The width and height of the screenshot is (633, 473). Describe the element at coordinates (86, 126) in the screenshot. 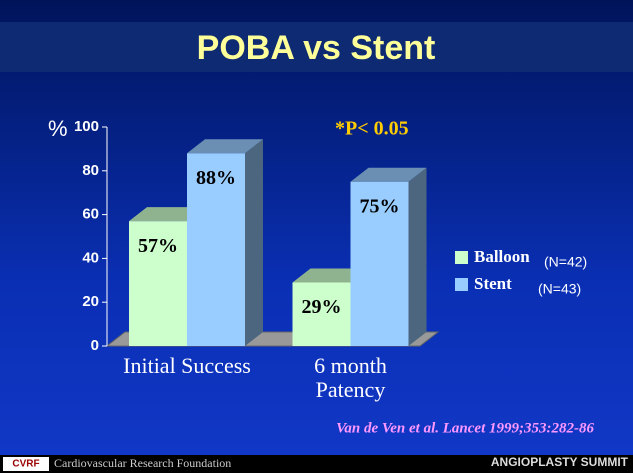

I see `y-tick-label: 100` at that location.